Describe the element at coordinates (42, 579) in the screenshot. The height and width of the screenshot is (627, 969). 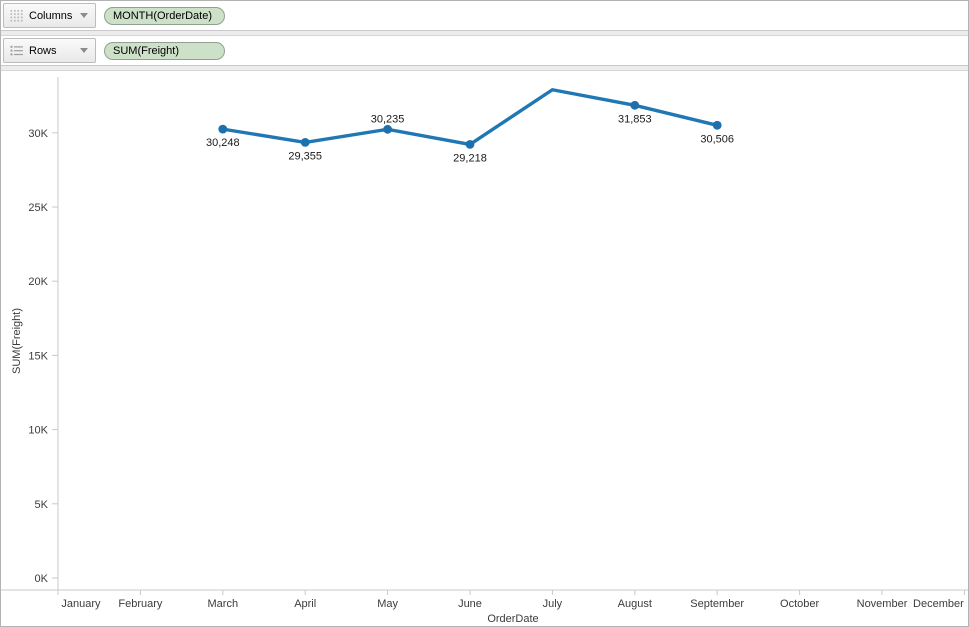
I see `y-tick-label: 0K` at that location.